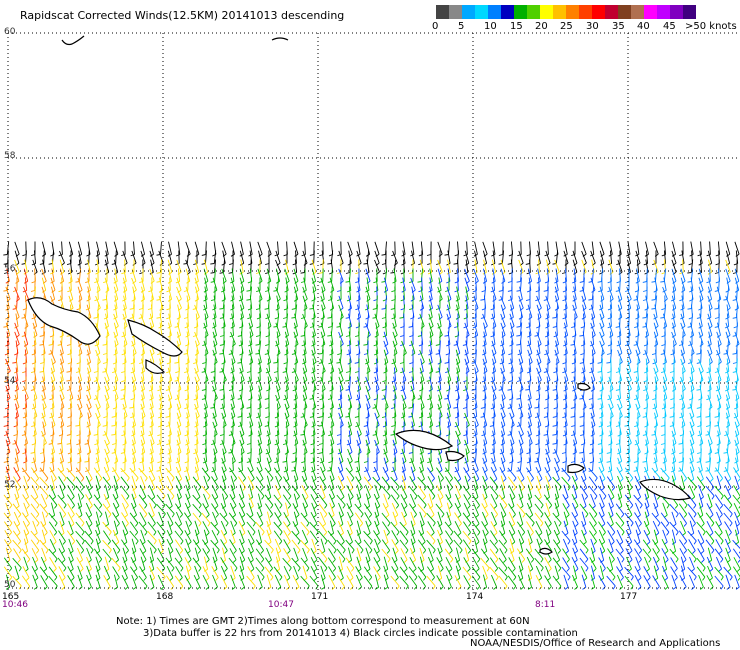  Describe the element at coordinates (11, 597) in the screenshot. I see `lon-label-165: 165` at that location.